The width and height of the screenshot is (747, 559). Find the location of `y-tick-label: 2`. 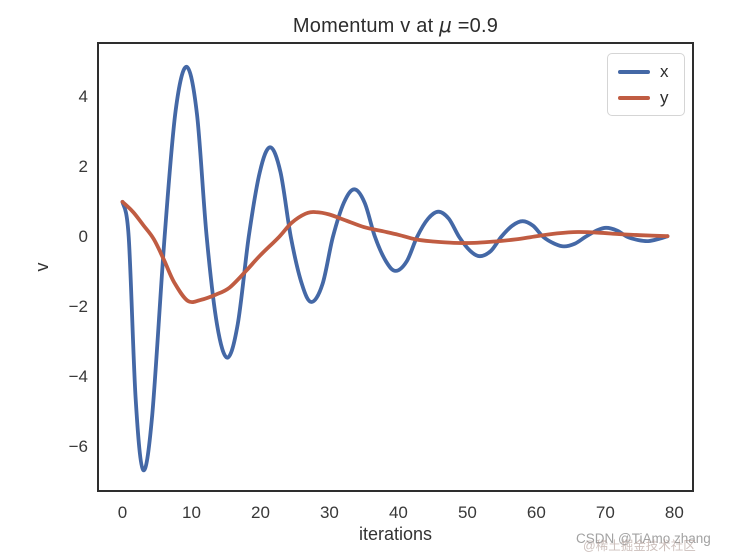

y-tick-label: 2 is located at coordinates (83, 166).